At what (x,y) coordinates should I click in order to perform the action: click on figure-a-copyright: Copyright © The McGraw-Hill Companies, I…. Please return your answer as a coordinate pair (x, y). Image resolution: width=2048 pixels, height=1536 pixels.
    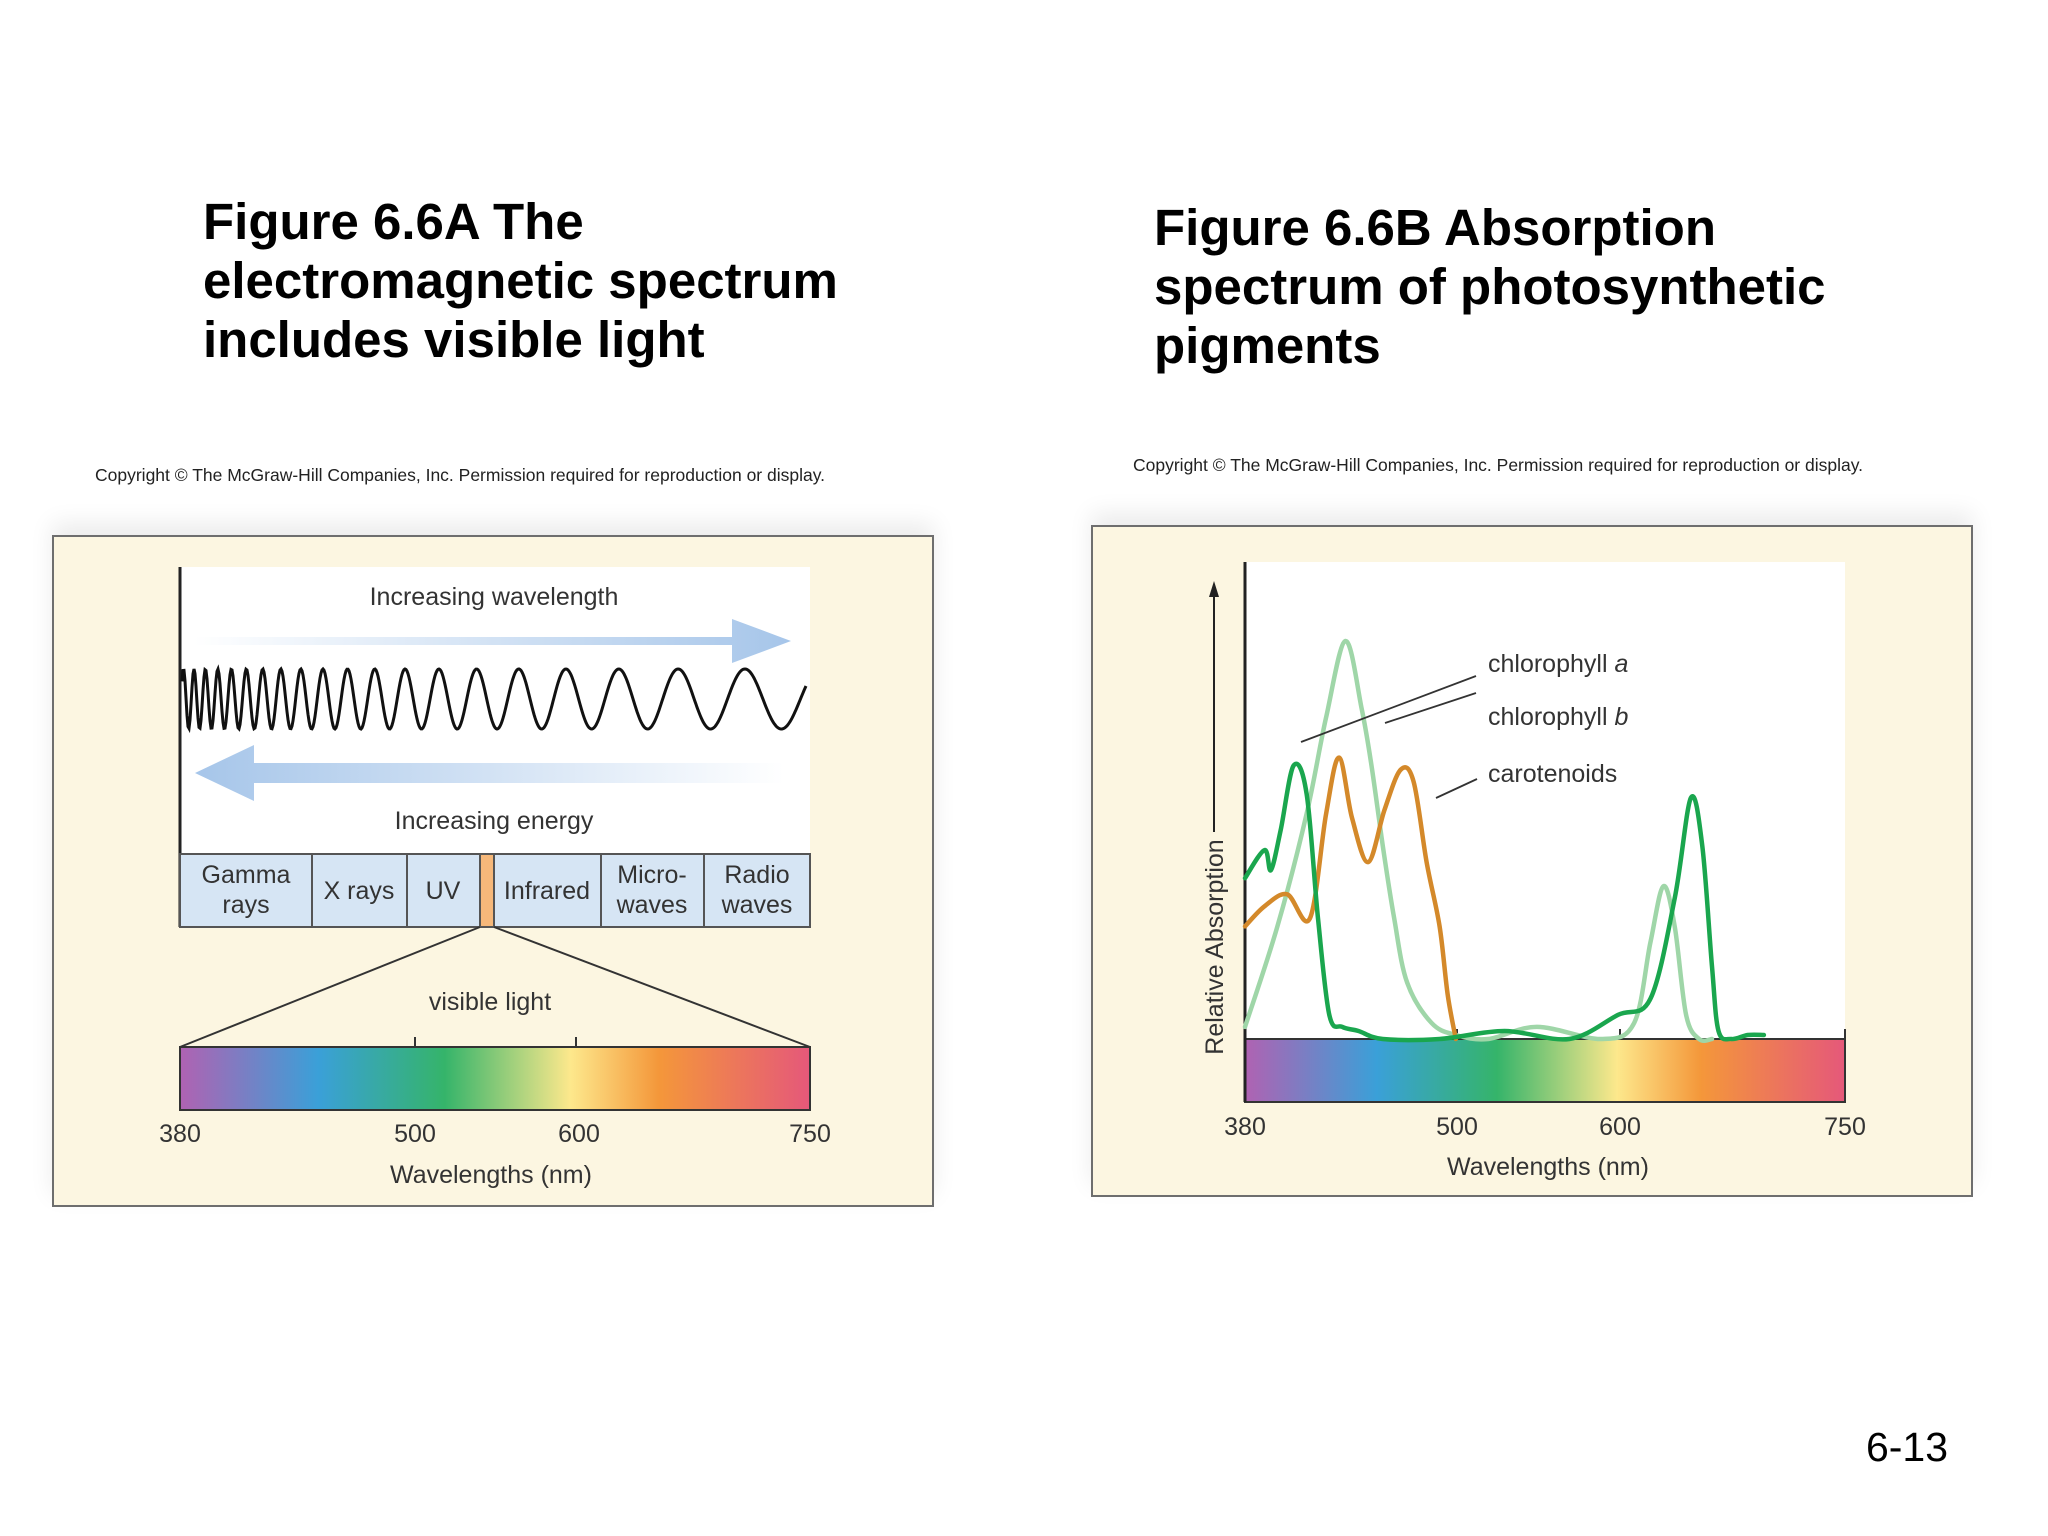
    Looking at the image, I should click on (460, 475).